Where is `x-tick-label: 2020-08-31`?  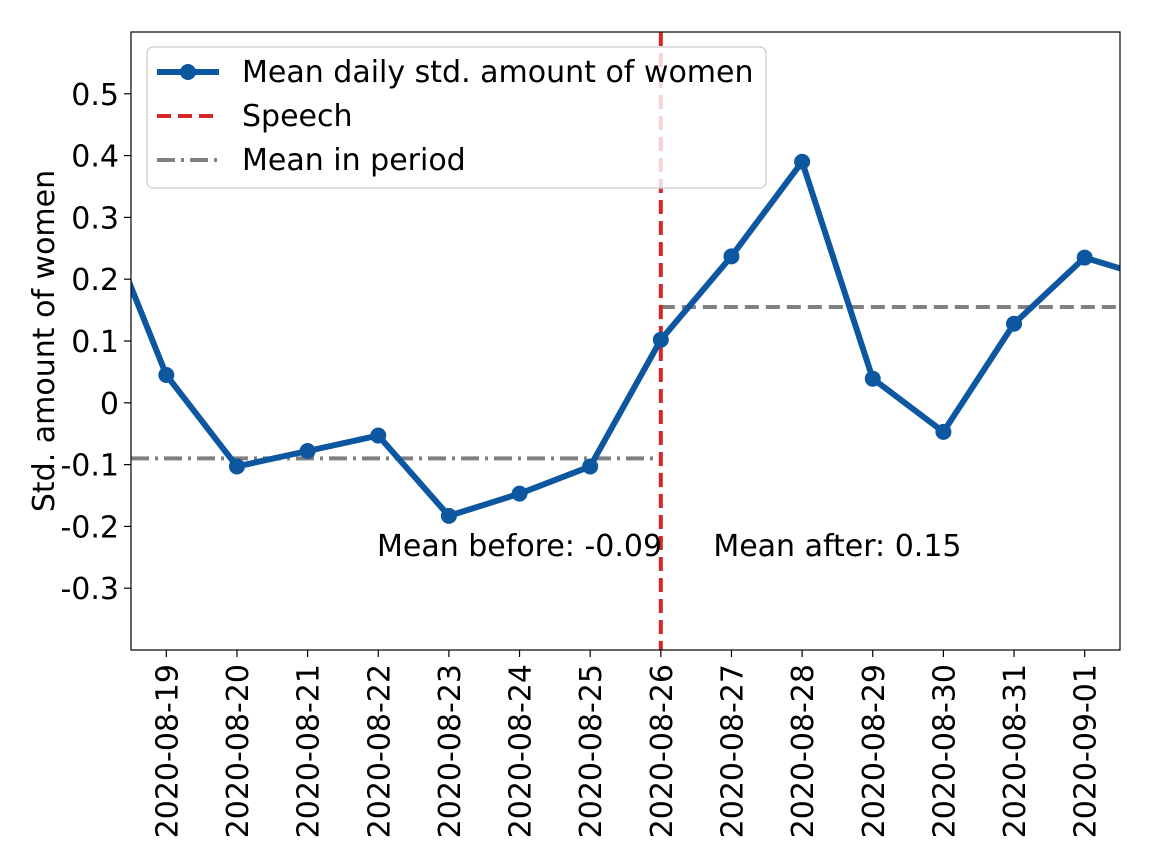 x-tick-label: 2020-08-31 is located at coordinates (1015, 751).